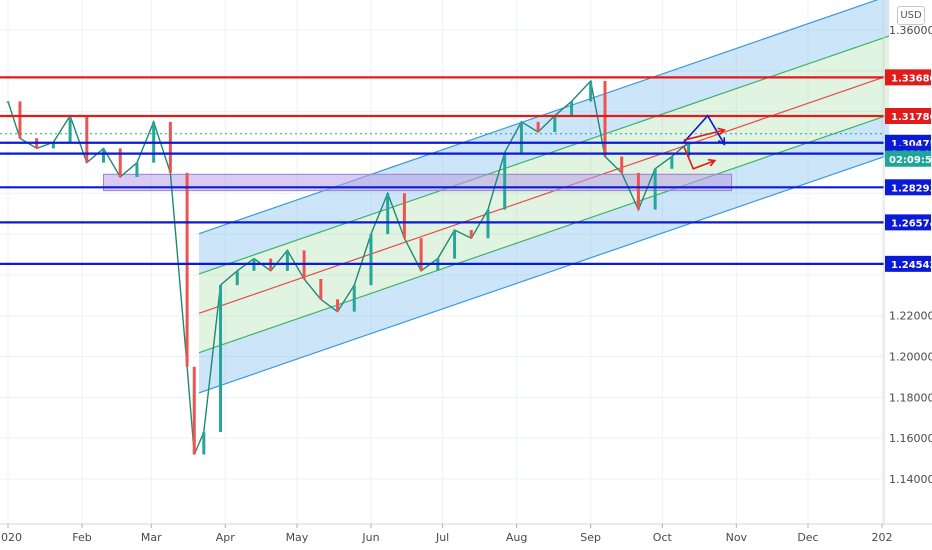 This screenshot has height=550, width=932. What do you see at coordinates (11, 537) in the screenshot?
I see `x-tick-label: 2020` at bounding box center [11, 537].